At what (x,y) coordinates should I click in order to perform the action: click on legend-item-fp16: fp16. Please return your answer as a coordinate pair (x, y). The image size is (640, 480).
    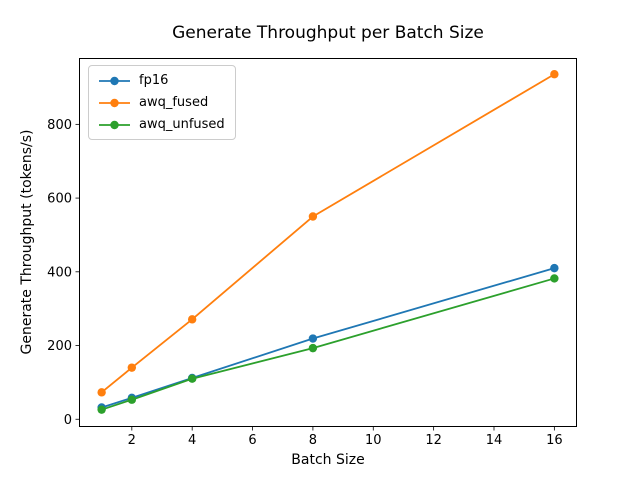
    Looking at the image, I should click on (161, 80).